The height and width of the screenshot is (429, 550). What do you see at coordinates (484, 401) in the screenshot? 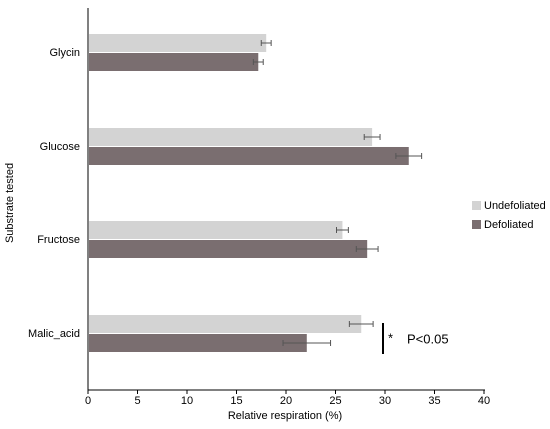
I see `x-tick-label: 40` at bounding box center [484, 401].